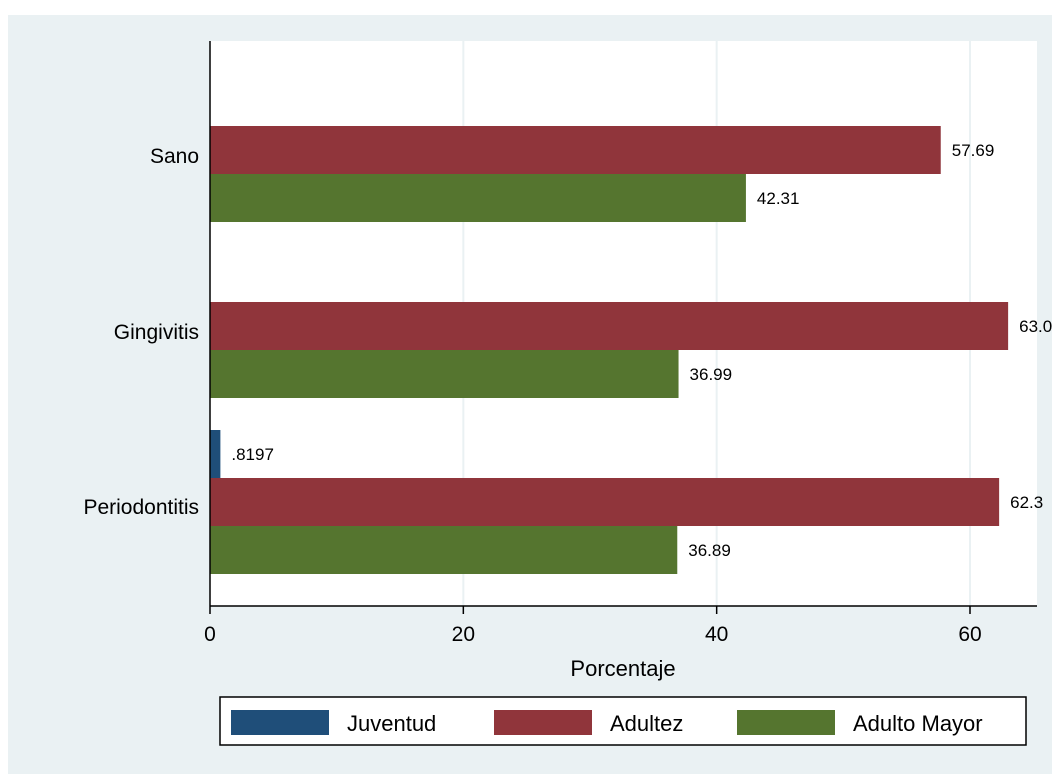  Describe the element at coordinates (969, 634) in the screenshot. I see `x-tick-label-60: 60` at that location.